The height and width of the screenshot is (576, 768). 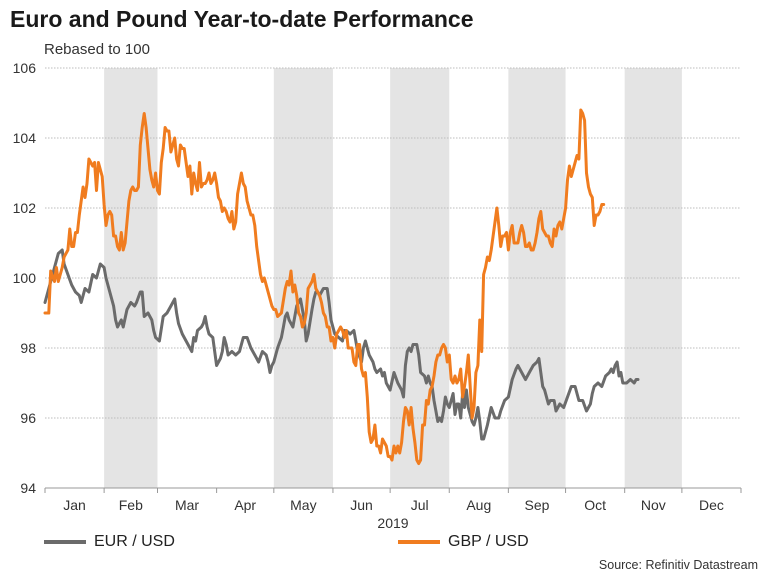 I want to click on legend-label-gbp-usd: GBP / USD, so click(x=488, y=541).